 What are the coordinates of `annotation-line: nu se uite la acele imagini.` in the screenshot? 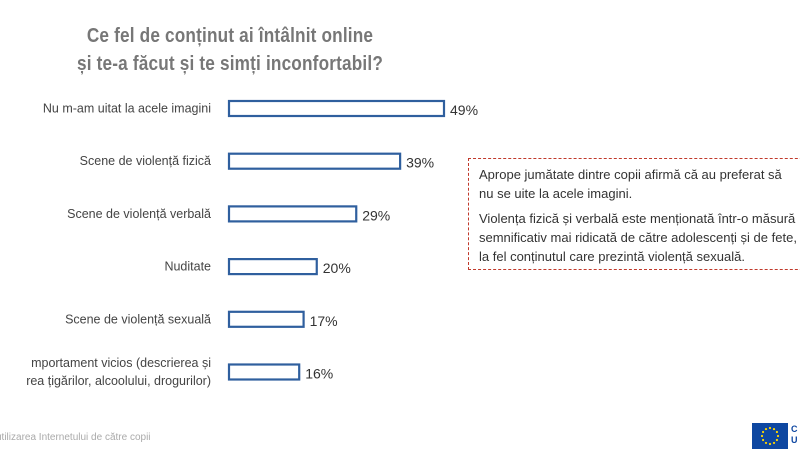 It's located at (556, 193).